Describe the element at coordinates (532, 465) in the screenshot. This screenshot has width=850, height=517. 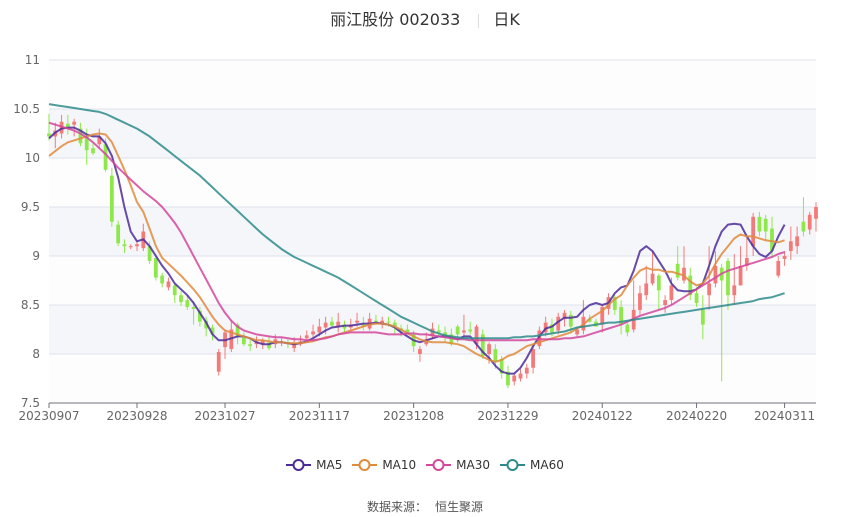
I see `legend-item-ma60: MA60` at that location.